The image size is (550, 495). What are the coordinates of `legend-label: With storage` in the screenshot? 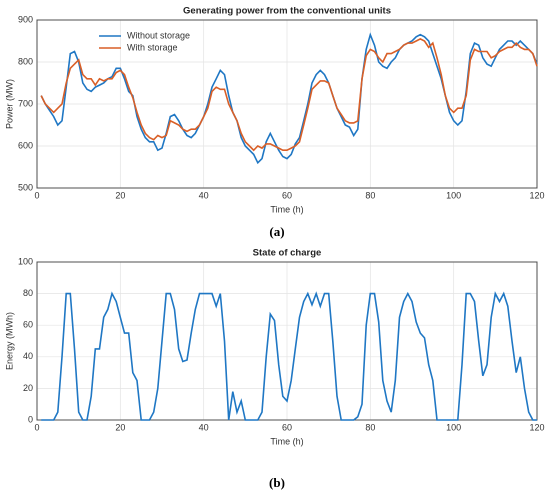 It's located at (152, 47).